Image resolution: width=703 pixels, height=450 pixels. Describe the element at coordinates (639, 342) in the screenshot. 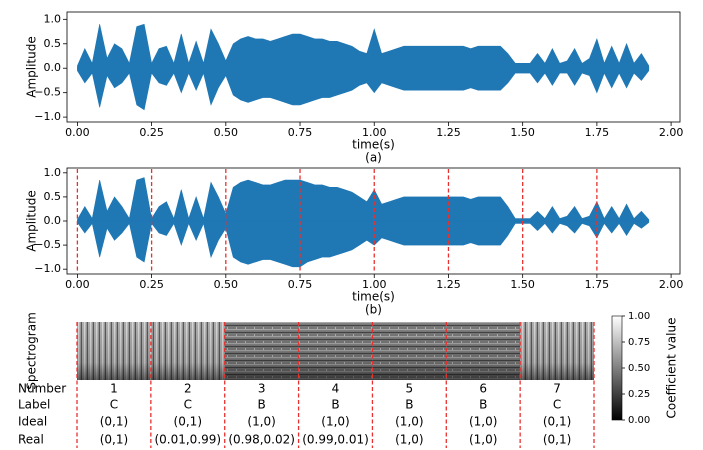

I see `colorbar-tick-label: 0.75` at that location.